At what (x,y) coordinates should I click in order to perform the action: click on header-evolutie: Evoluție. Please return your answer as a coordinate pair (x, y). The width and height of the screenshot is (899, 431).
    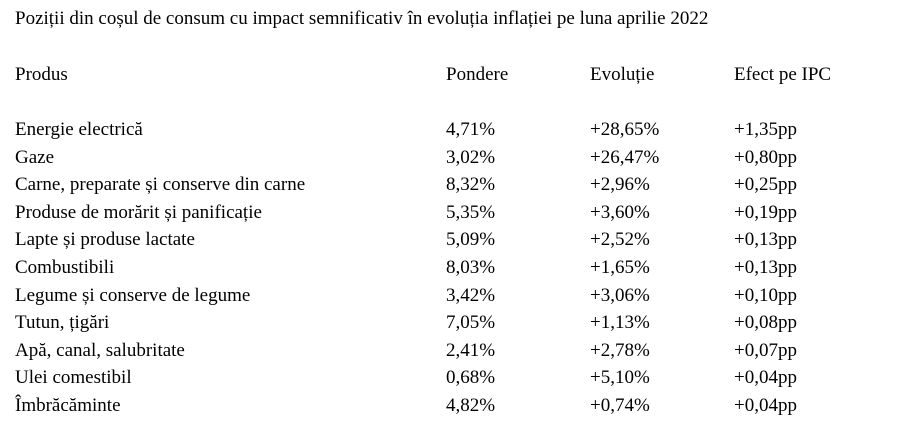
    Looking at the image, I should click on (622, 74).